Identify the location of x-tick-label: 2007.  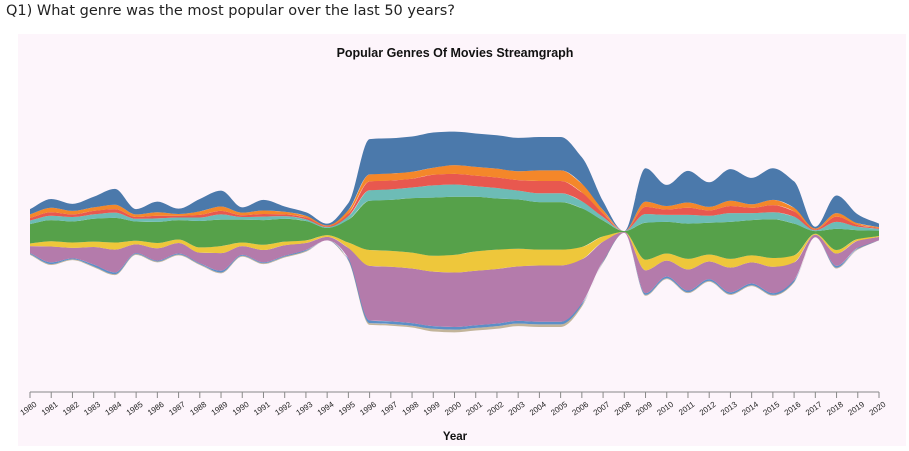
(602, 409).